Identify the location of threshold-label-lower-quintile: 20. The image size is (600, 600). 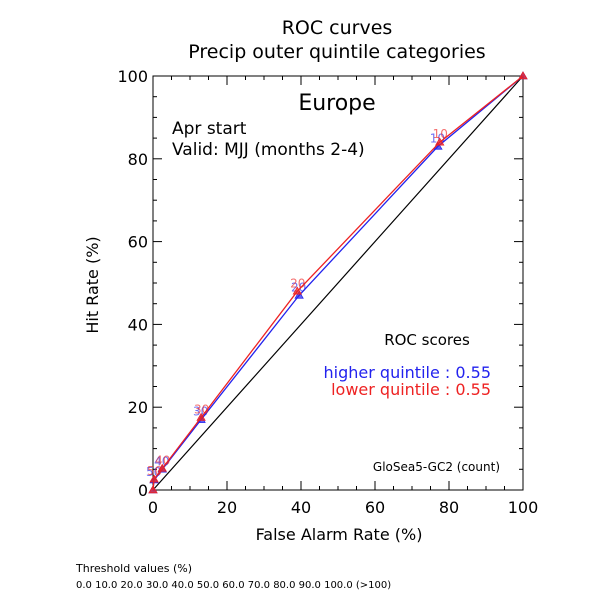
(297, 283).